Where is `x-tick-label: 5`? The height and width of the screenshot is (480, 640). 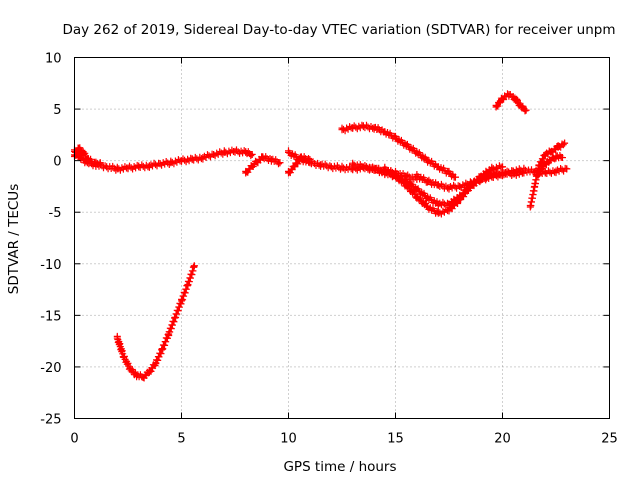 x-tick-label: 5 is located at coordinates (181, 439).